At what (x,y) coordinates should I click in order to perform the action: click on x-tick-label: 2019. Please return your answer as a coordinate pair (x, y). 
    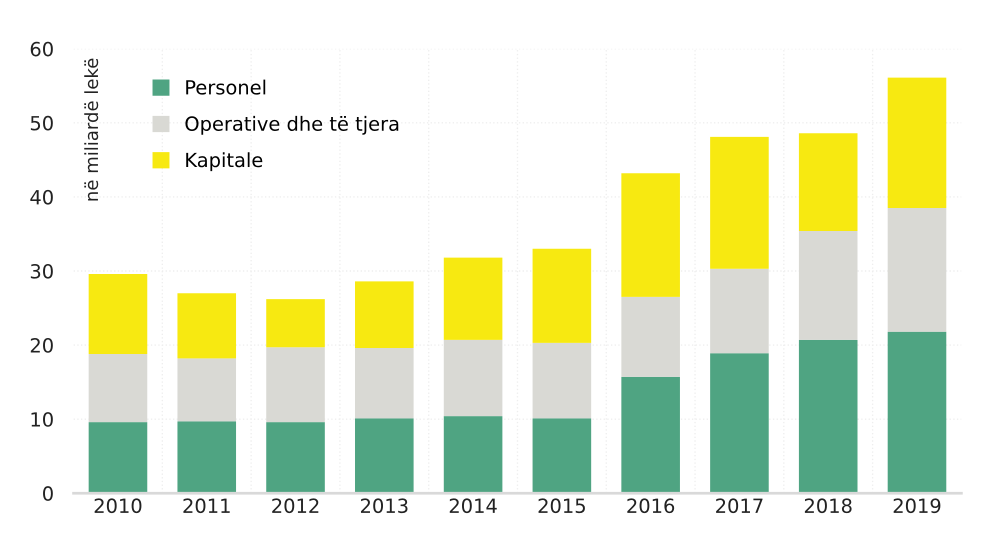
    Looking at the image, I should click on (917, 506).